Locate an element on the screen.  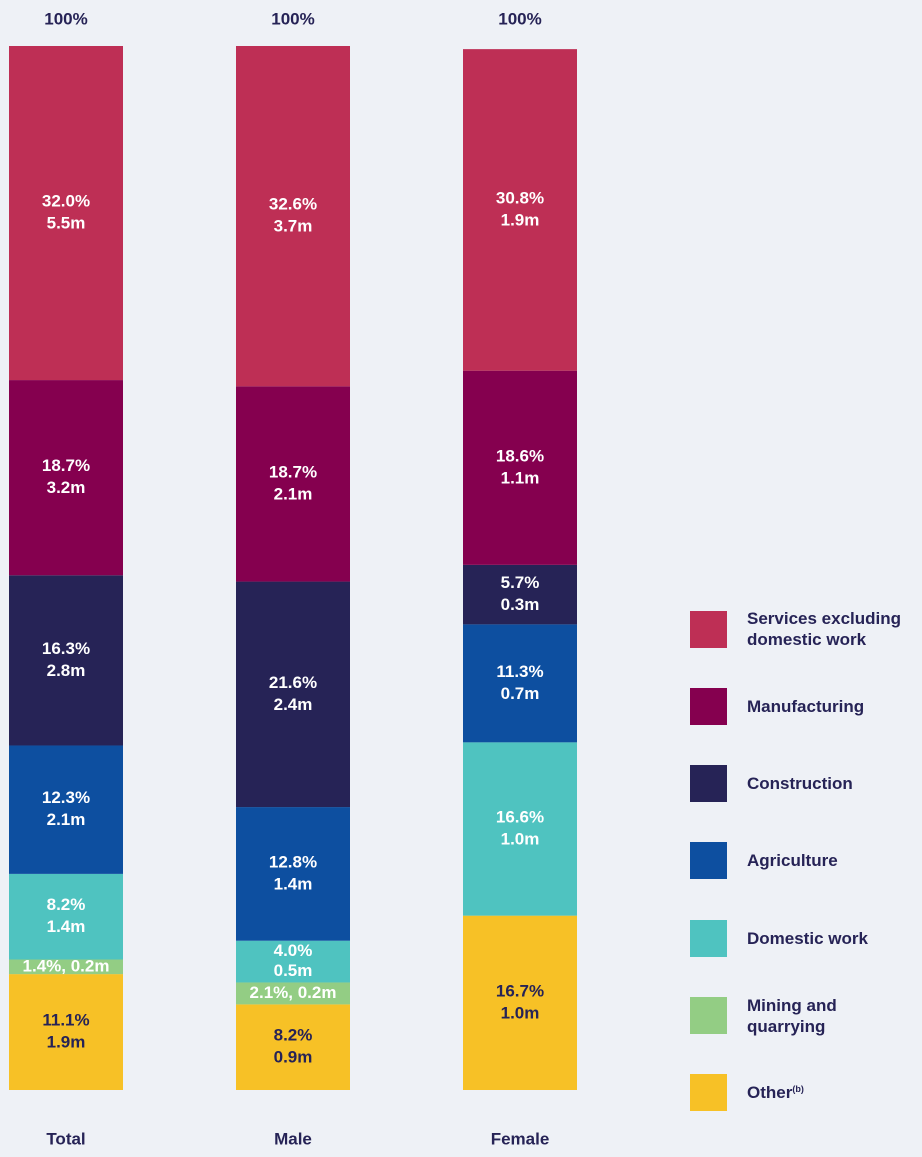
data-label: 3.7m is located at coordinates (293, 226).